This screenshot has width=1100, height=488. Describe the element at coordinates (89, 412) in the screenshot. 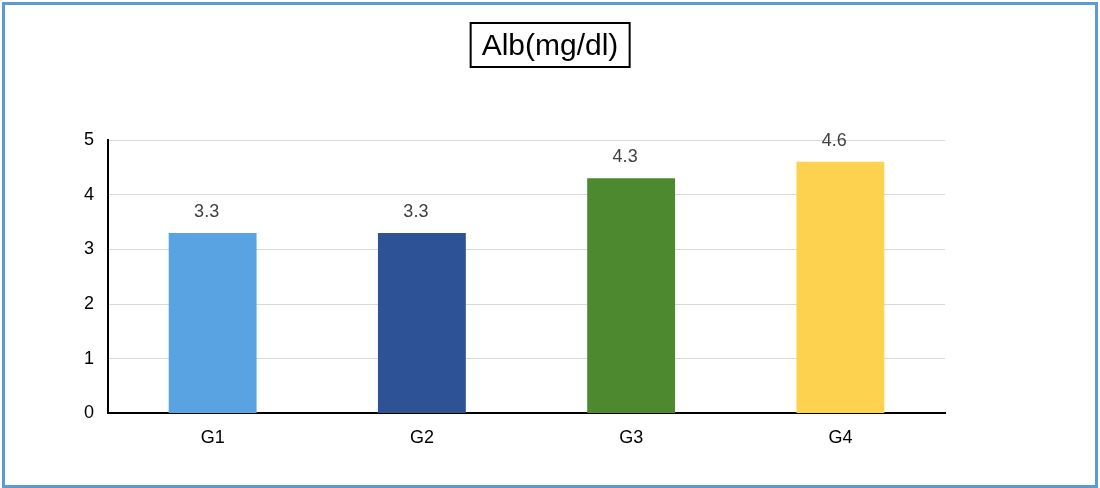

I see `y-tick-label: 0` at that location.